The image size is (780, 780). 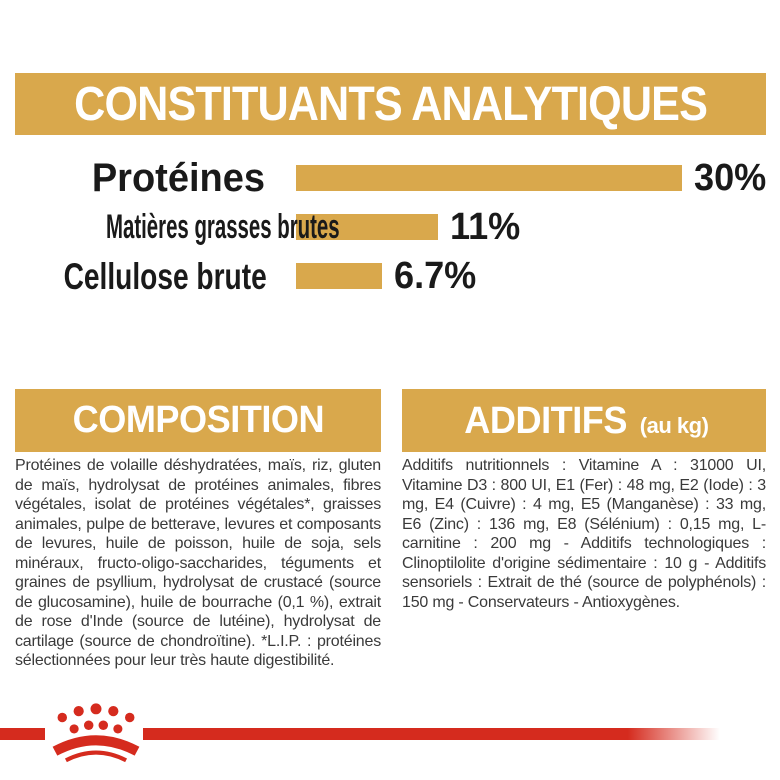 What do you see at coordinates (485, 227) in the screenshot?
I see `chart-value-label: 11%` at bounding box center [485, 227].